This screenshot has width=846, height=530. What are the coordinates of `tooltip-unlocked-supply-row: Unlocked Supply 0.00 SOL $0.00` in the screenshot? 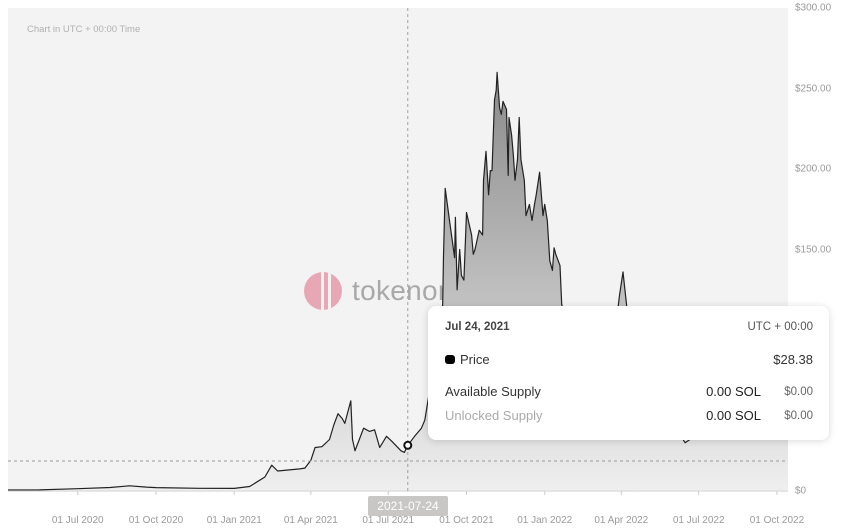 It's located at (629, 415).